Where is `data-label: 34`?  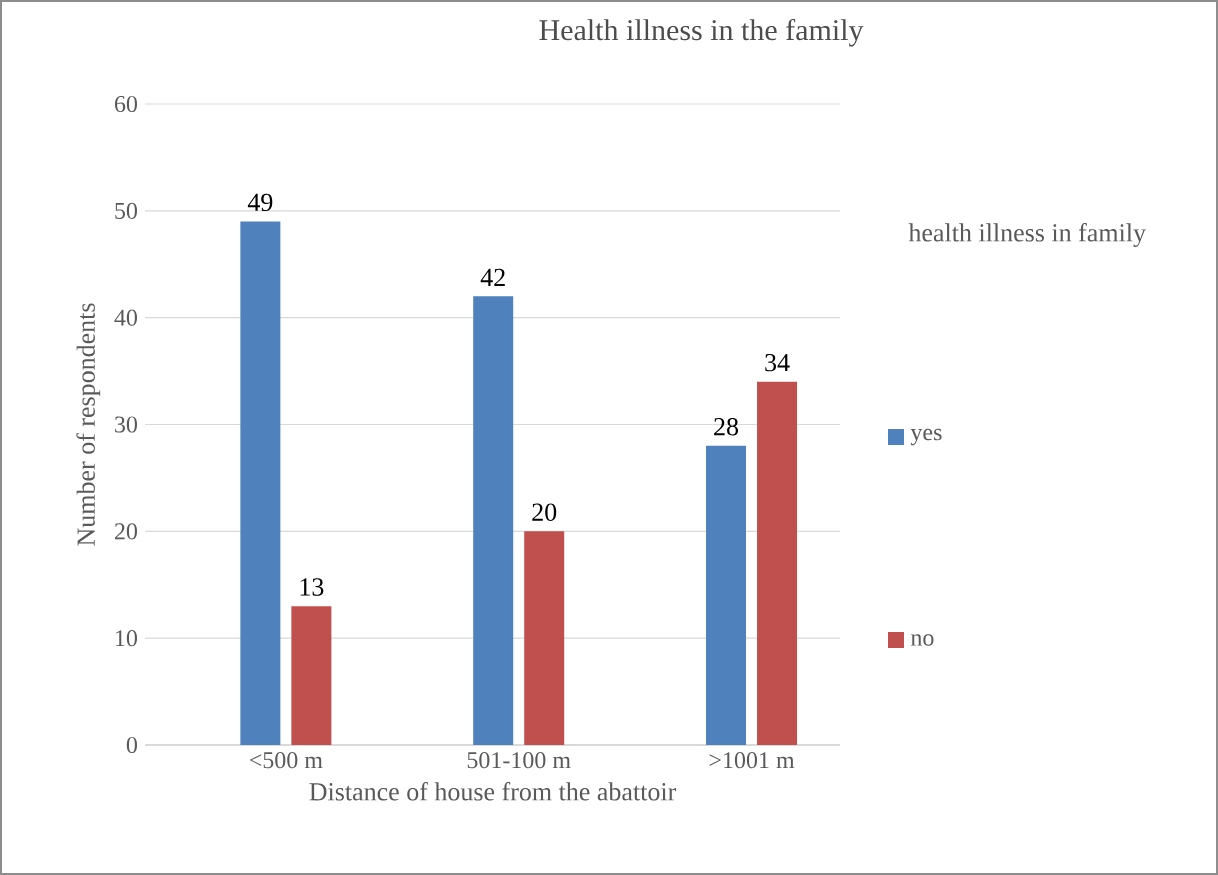 data-label: 34 is located at coordinates (777, 362).